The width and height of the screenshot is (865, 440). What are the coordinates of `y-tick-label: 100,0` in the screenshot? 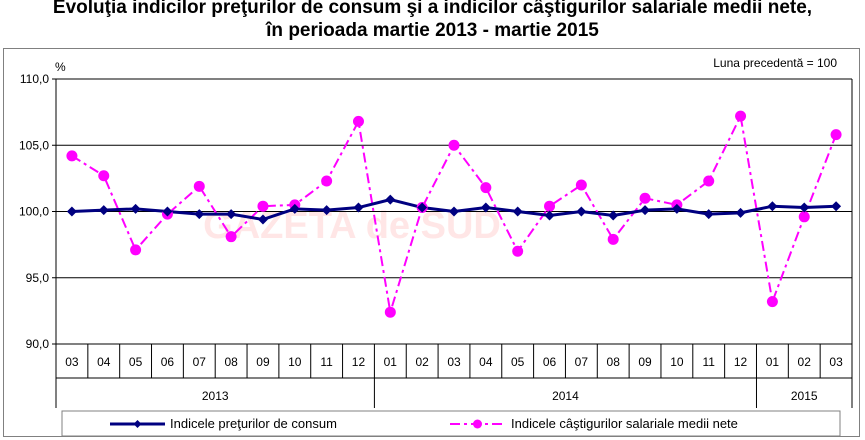 It's located at (34, 212).